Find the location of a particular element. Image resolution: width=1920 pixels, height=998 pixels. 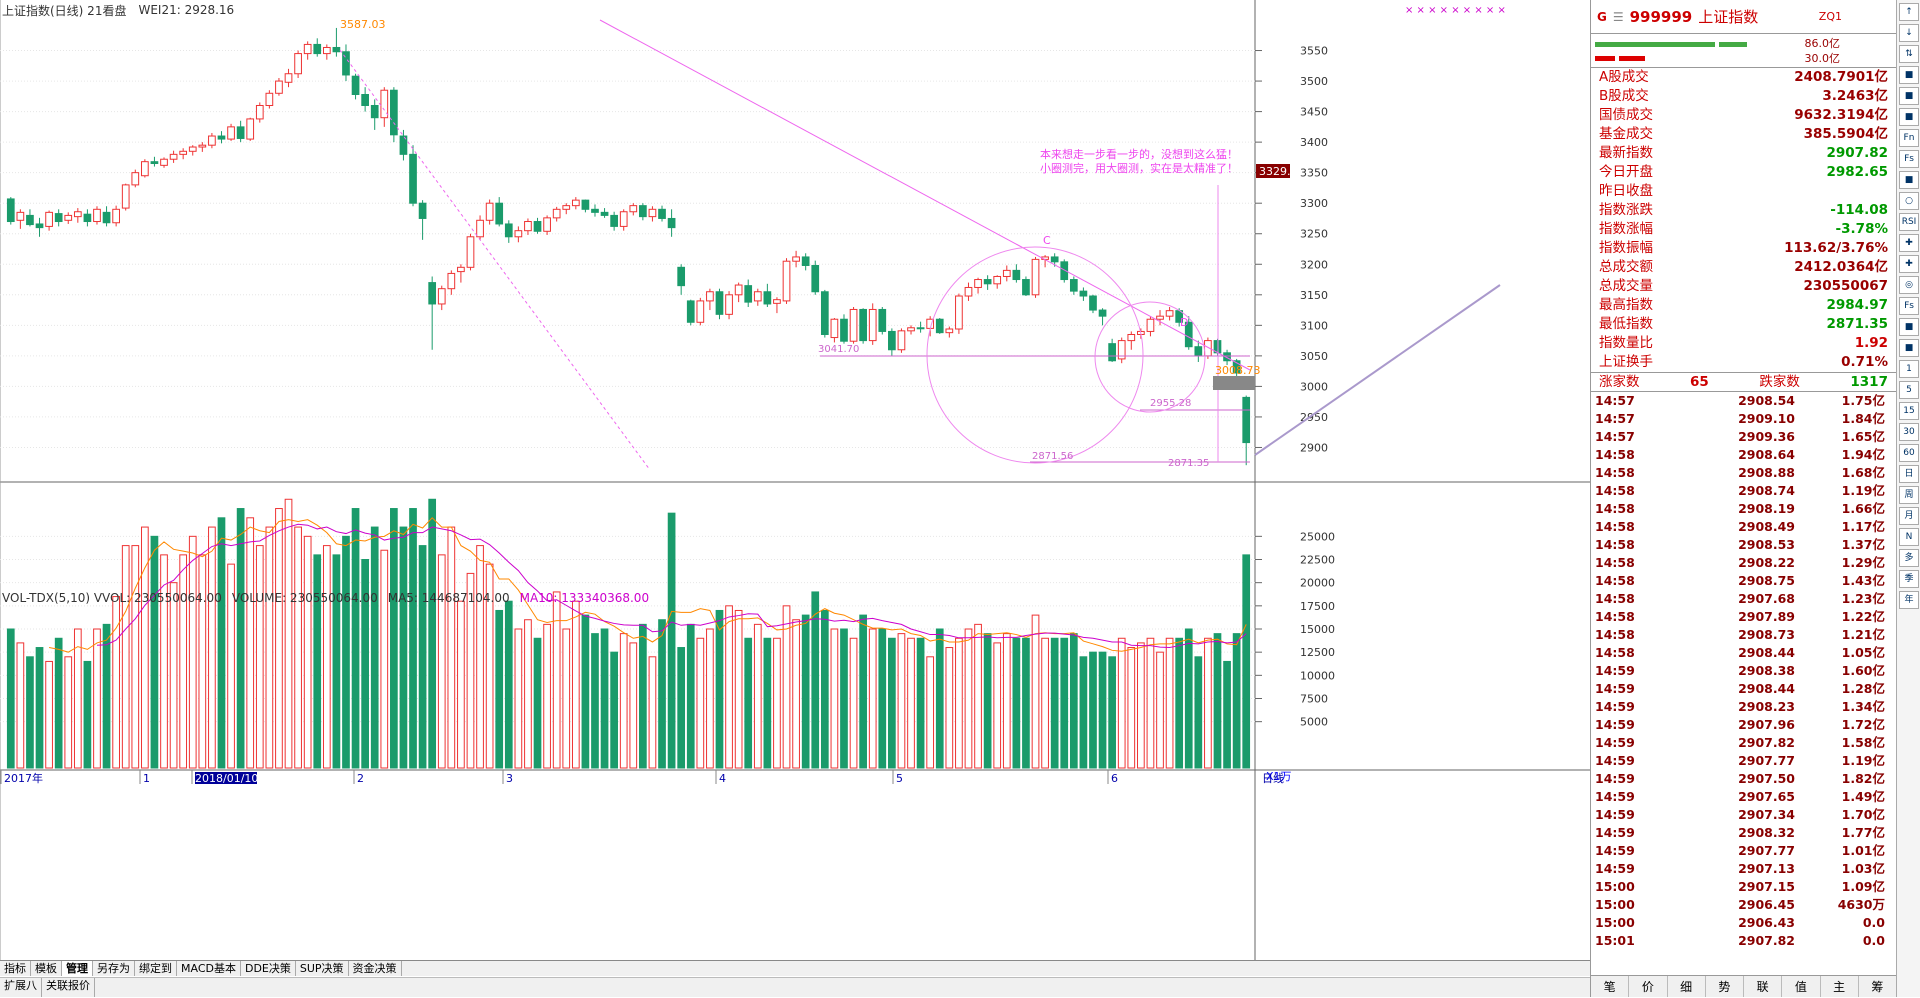

quote-row: 指数涨幅 -3.78% is located at coordinates (1743, 229).